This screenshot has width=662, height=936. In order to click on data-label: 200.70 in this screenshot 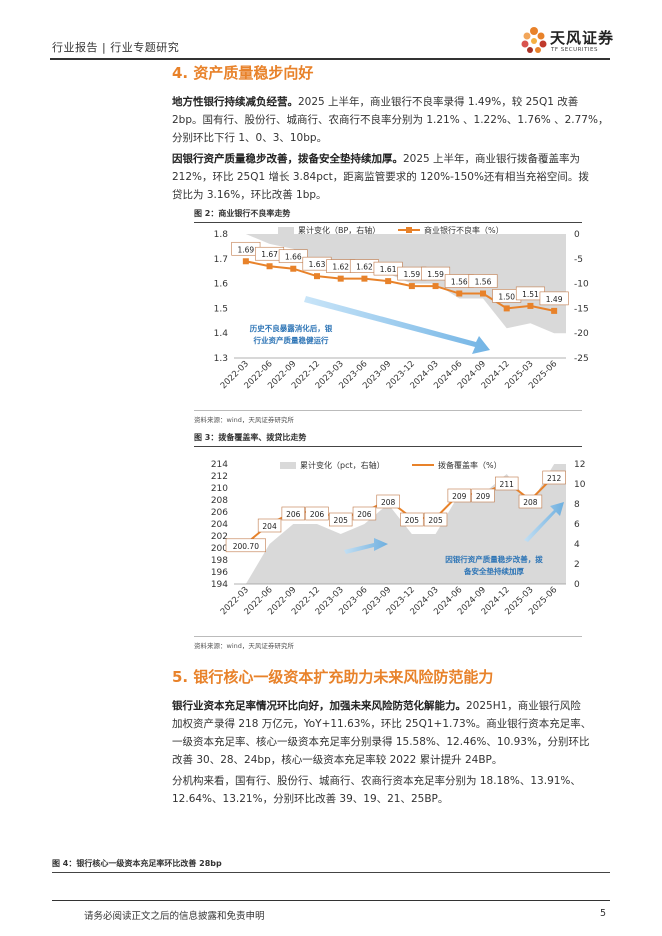, I will do `click(246, 546)`.